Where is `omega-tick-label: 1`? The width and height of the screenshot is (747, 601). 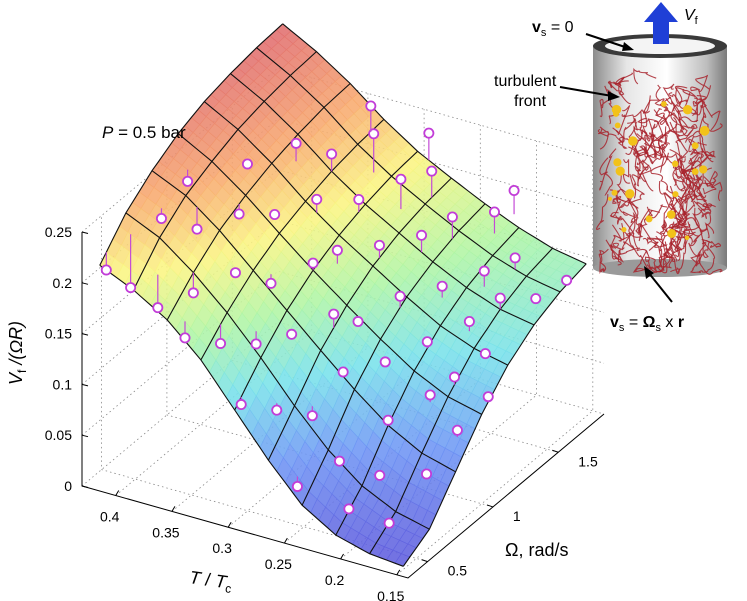
omega-tick-label: 1 is located at coordinates (517, 516).